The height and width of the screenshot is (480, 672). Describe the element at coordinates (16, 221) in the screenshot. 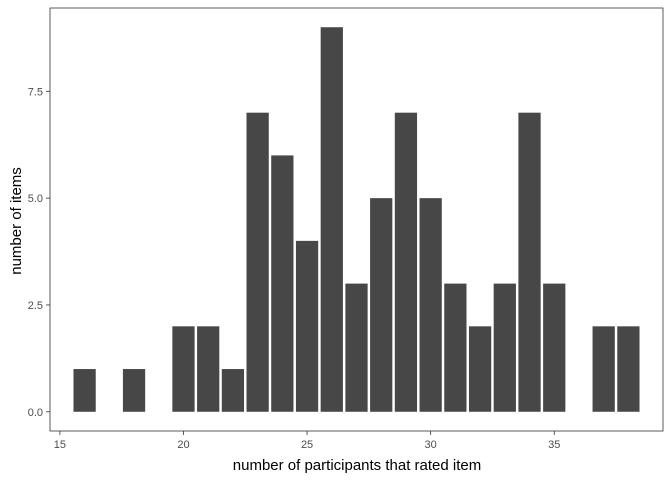

I see `y-axis-title: number of items` at that location.